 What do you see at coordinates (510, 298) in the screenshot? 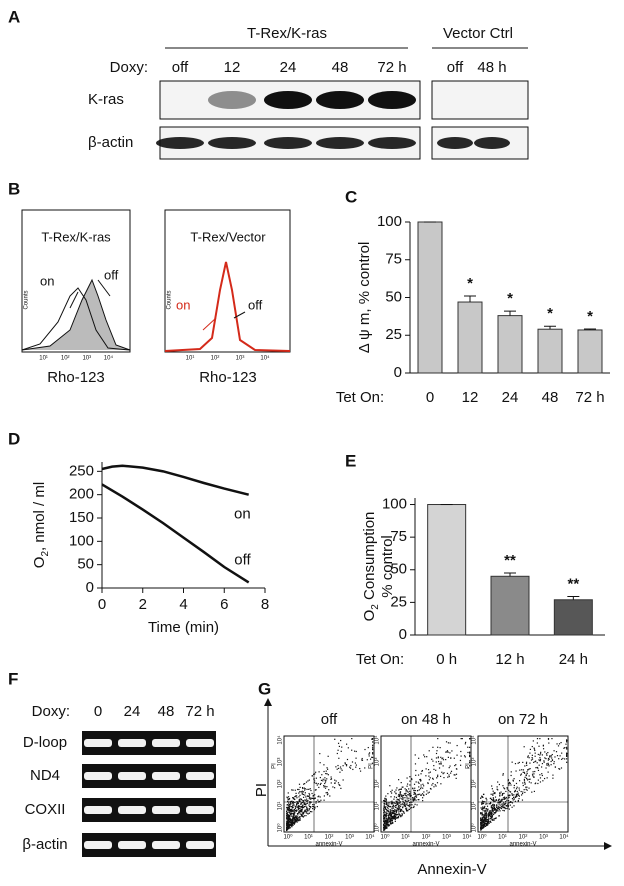
I see `annotation: *` at bounding box center [510, 298].